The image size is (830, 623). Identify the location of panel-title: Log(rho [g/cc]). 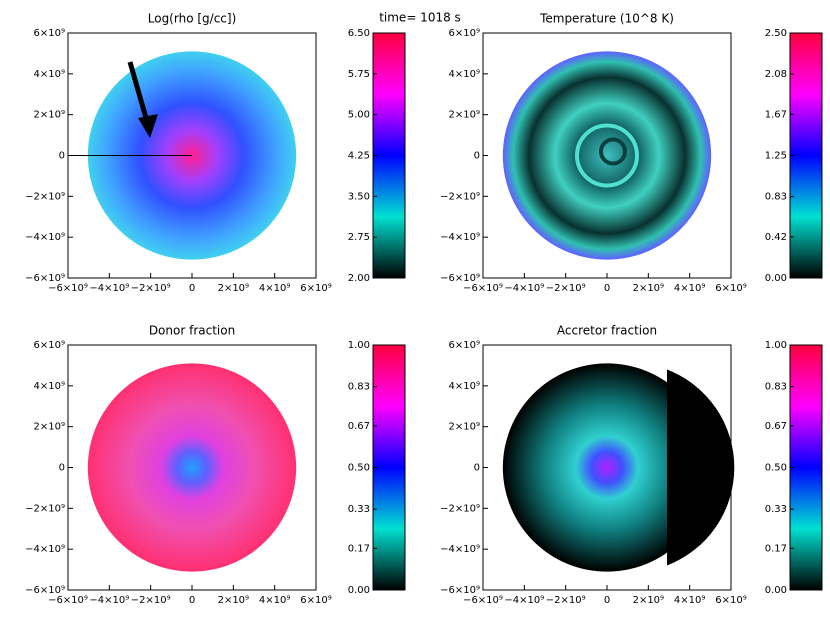
(192, 19).